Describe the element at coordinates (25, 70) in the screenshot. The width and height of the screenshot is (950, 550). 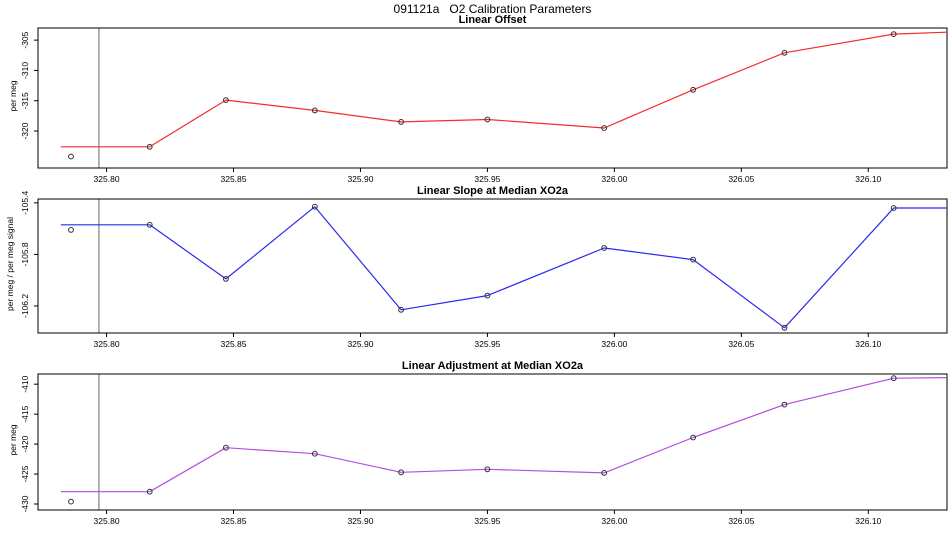
I see `y-tick-label: -310` at that location.